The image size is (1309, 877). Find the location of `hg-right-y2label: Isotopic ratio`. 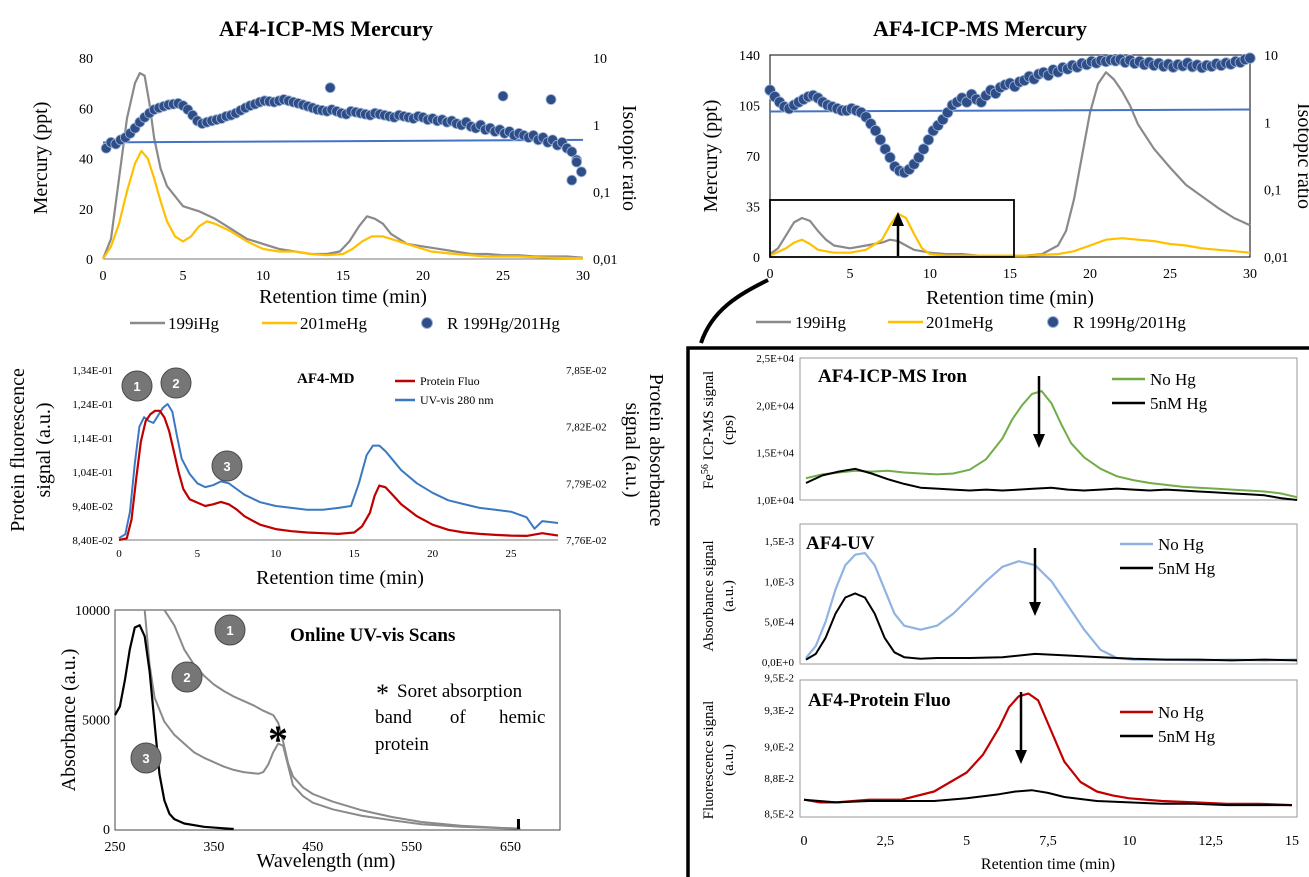

hg-right-y2label: Isotopic ratio is located at coordinates (1301, 156).